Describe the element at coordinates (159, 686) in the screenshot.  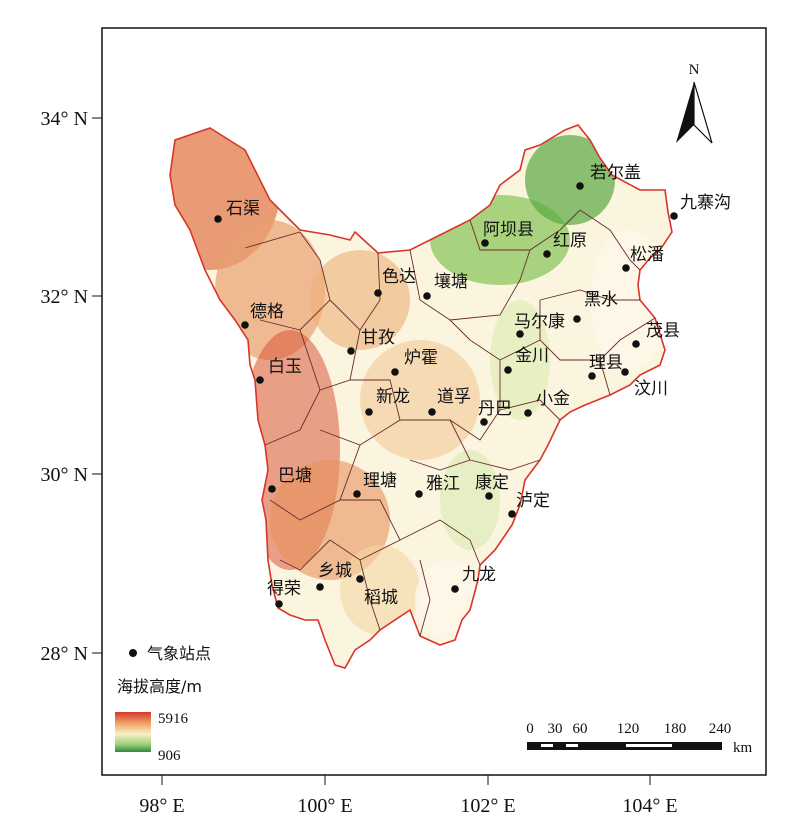
I see `legend-elevation-title: 海拔高度/m` at that location.